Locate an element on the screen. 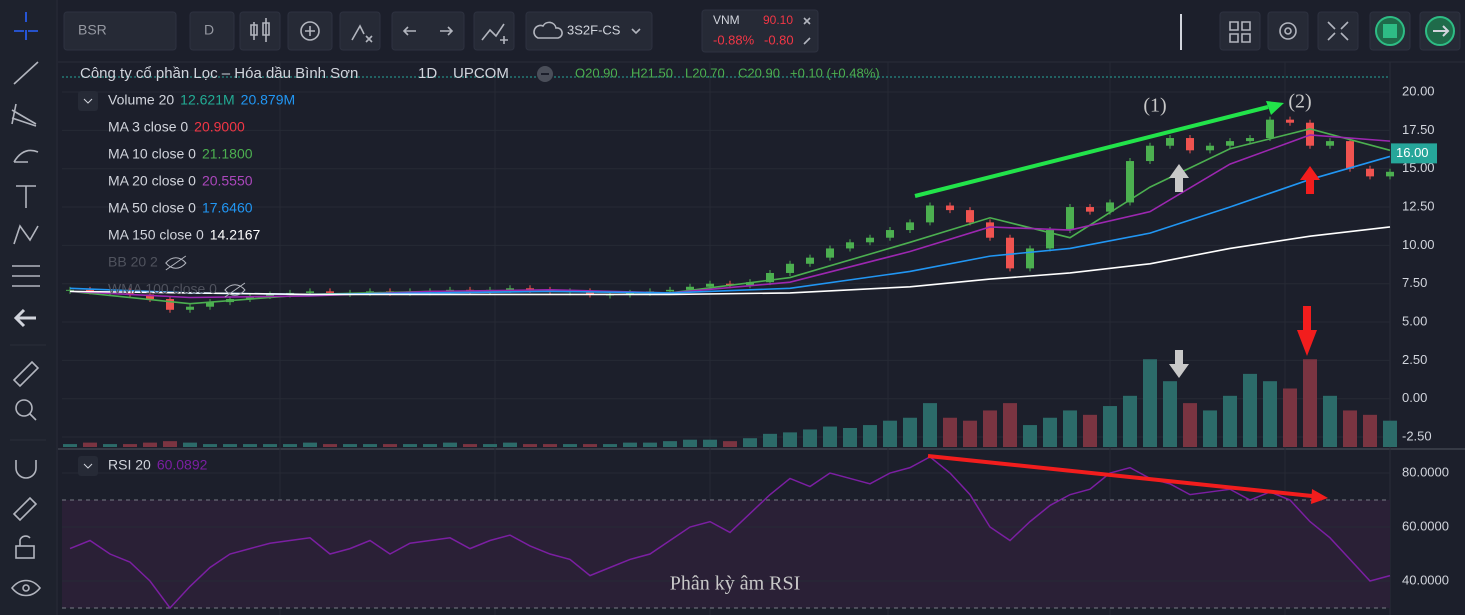  fib-tool is located at coordinates (24, 115).